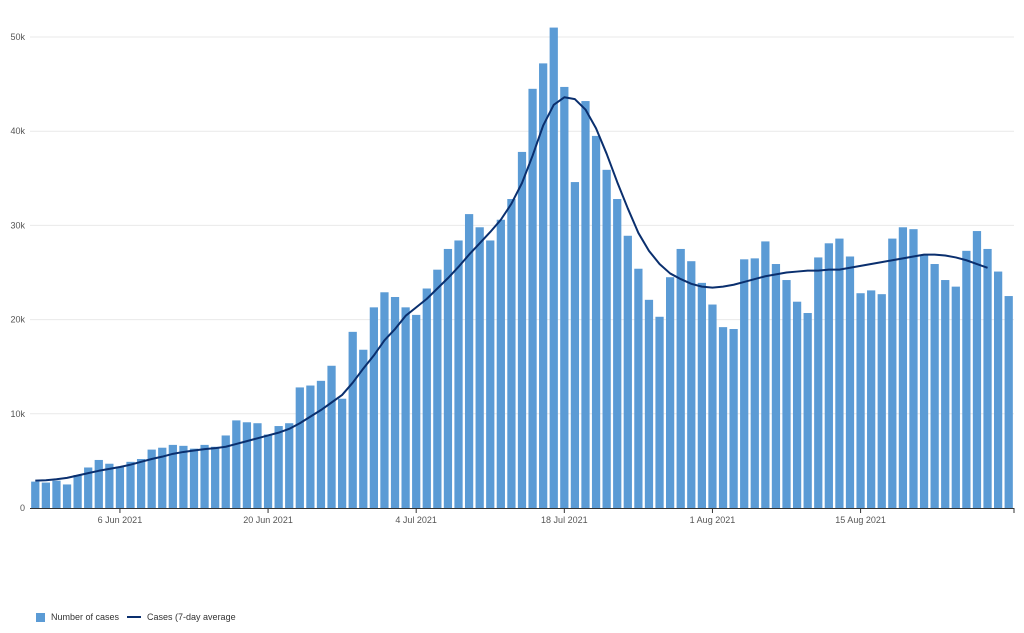 The width and height of the screenshot is (1024, 633). Describe the element at coordinates (268, 520) in the screenshot. I see `x-tick-label: 20 Jun 2021` at that location.